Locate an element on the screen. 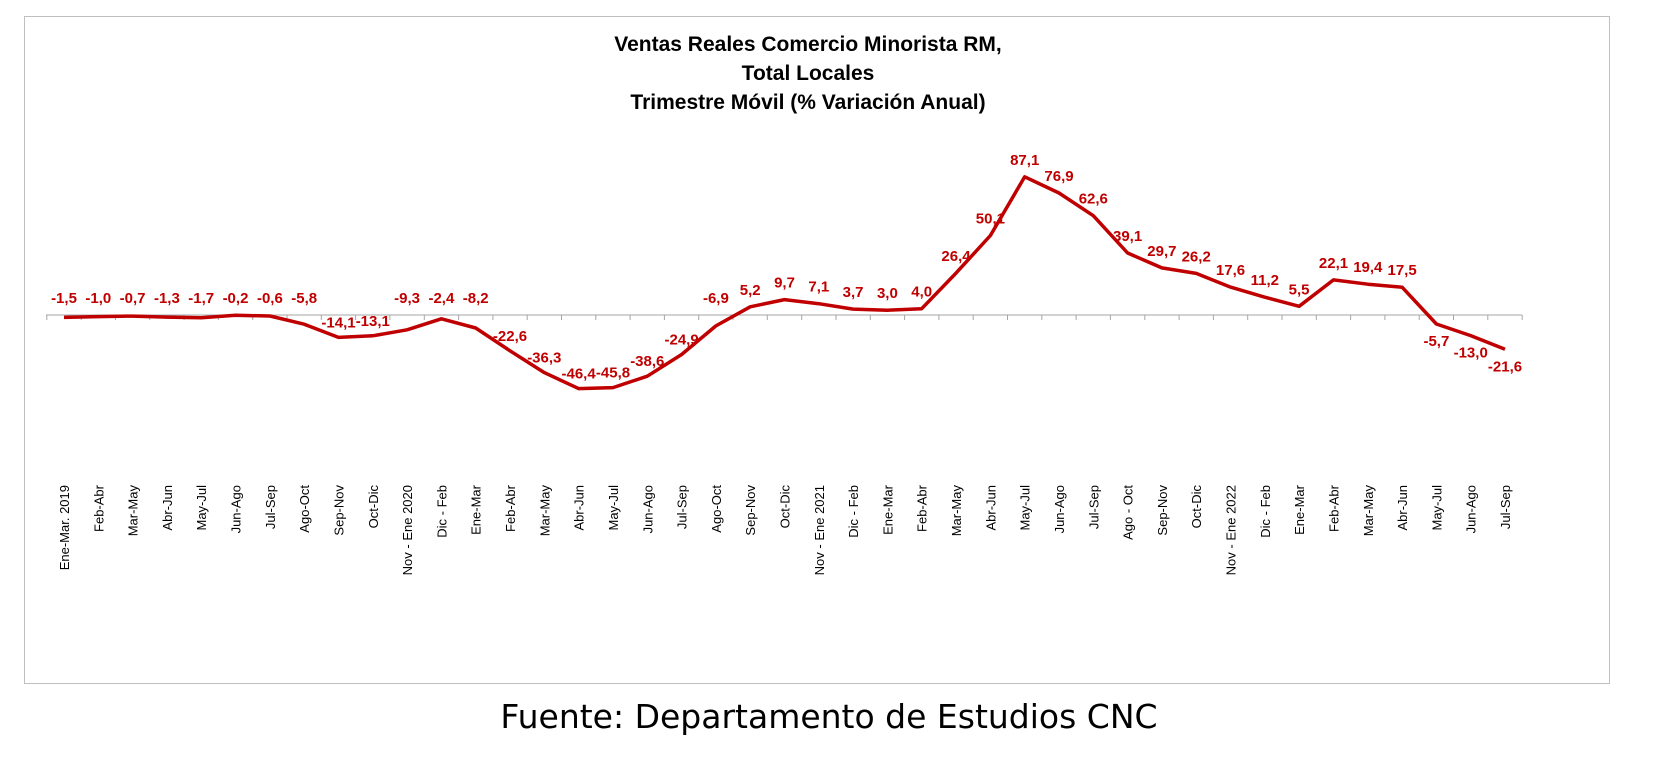 This screenshot has height=760, width=1658. data-label: -46,4 is located at coordinates (578, 374).